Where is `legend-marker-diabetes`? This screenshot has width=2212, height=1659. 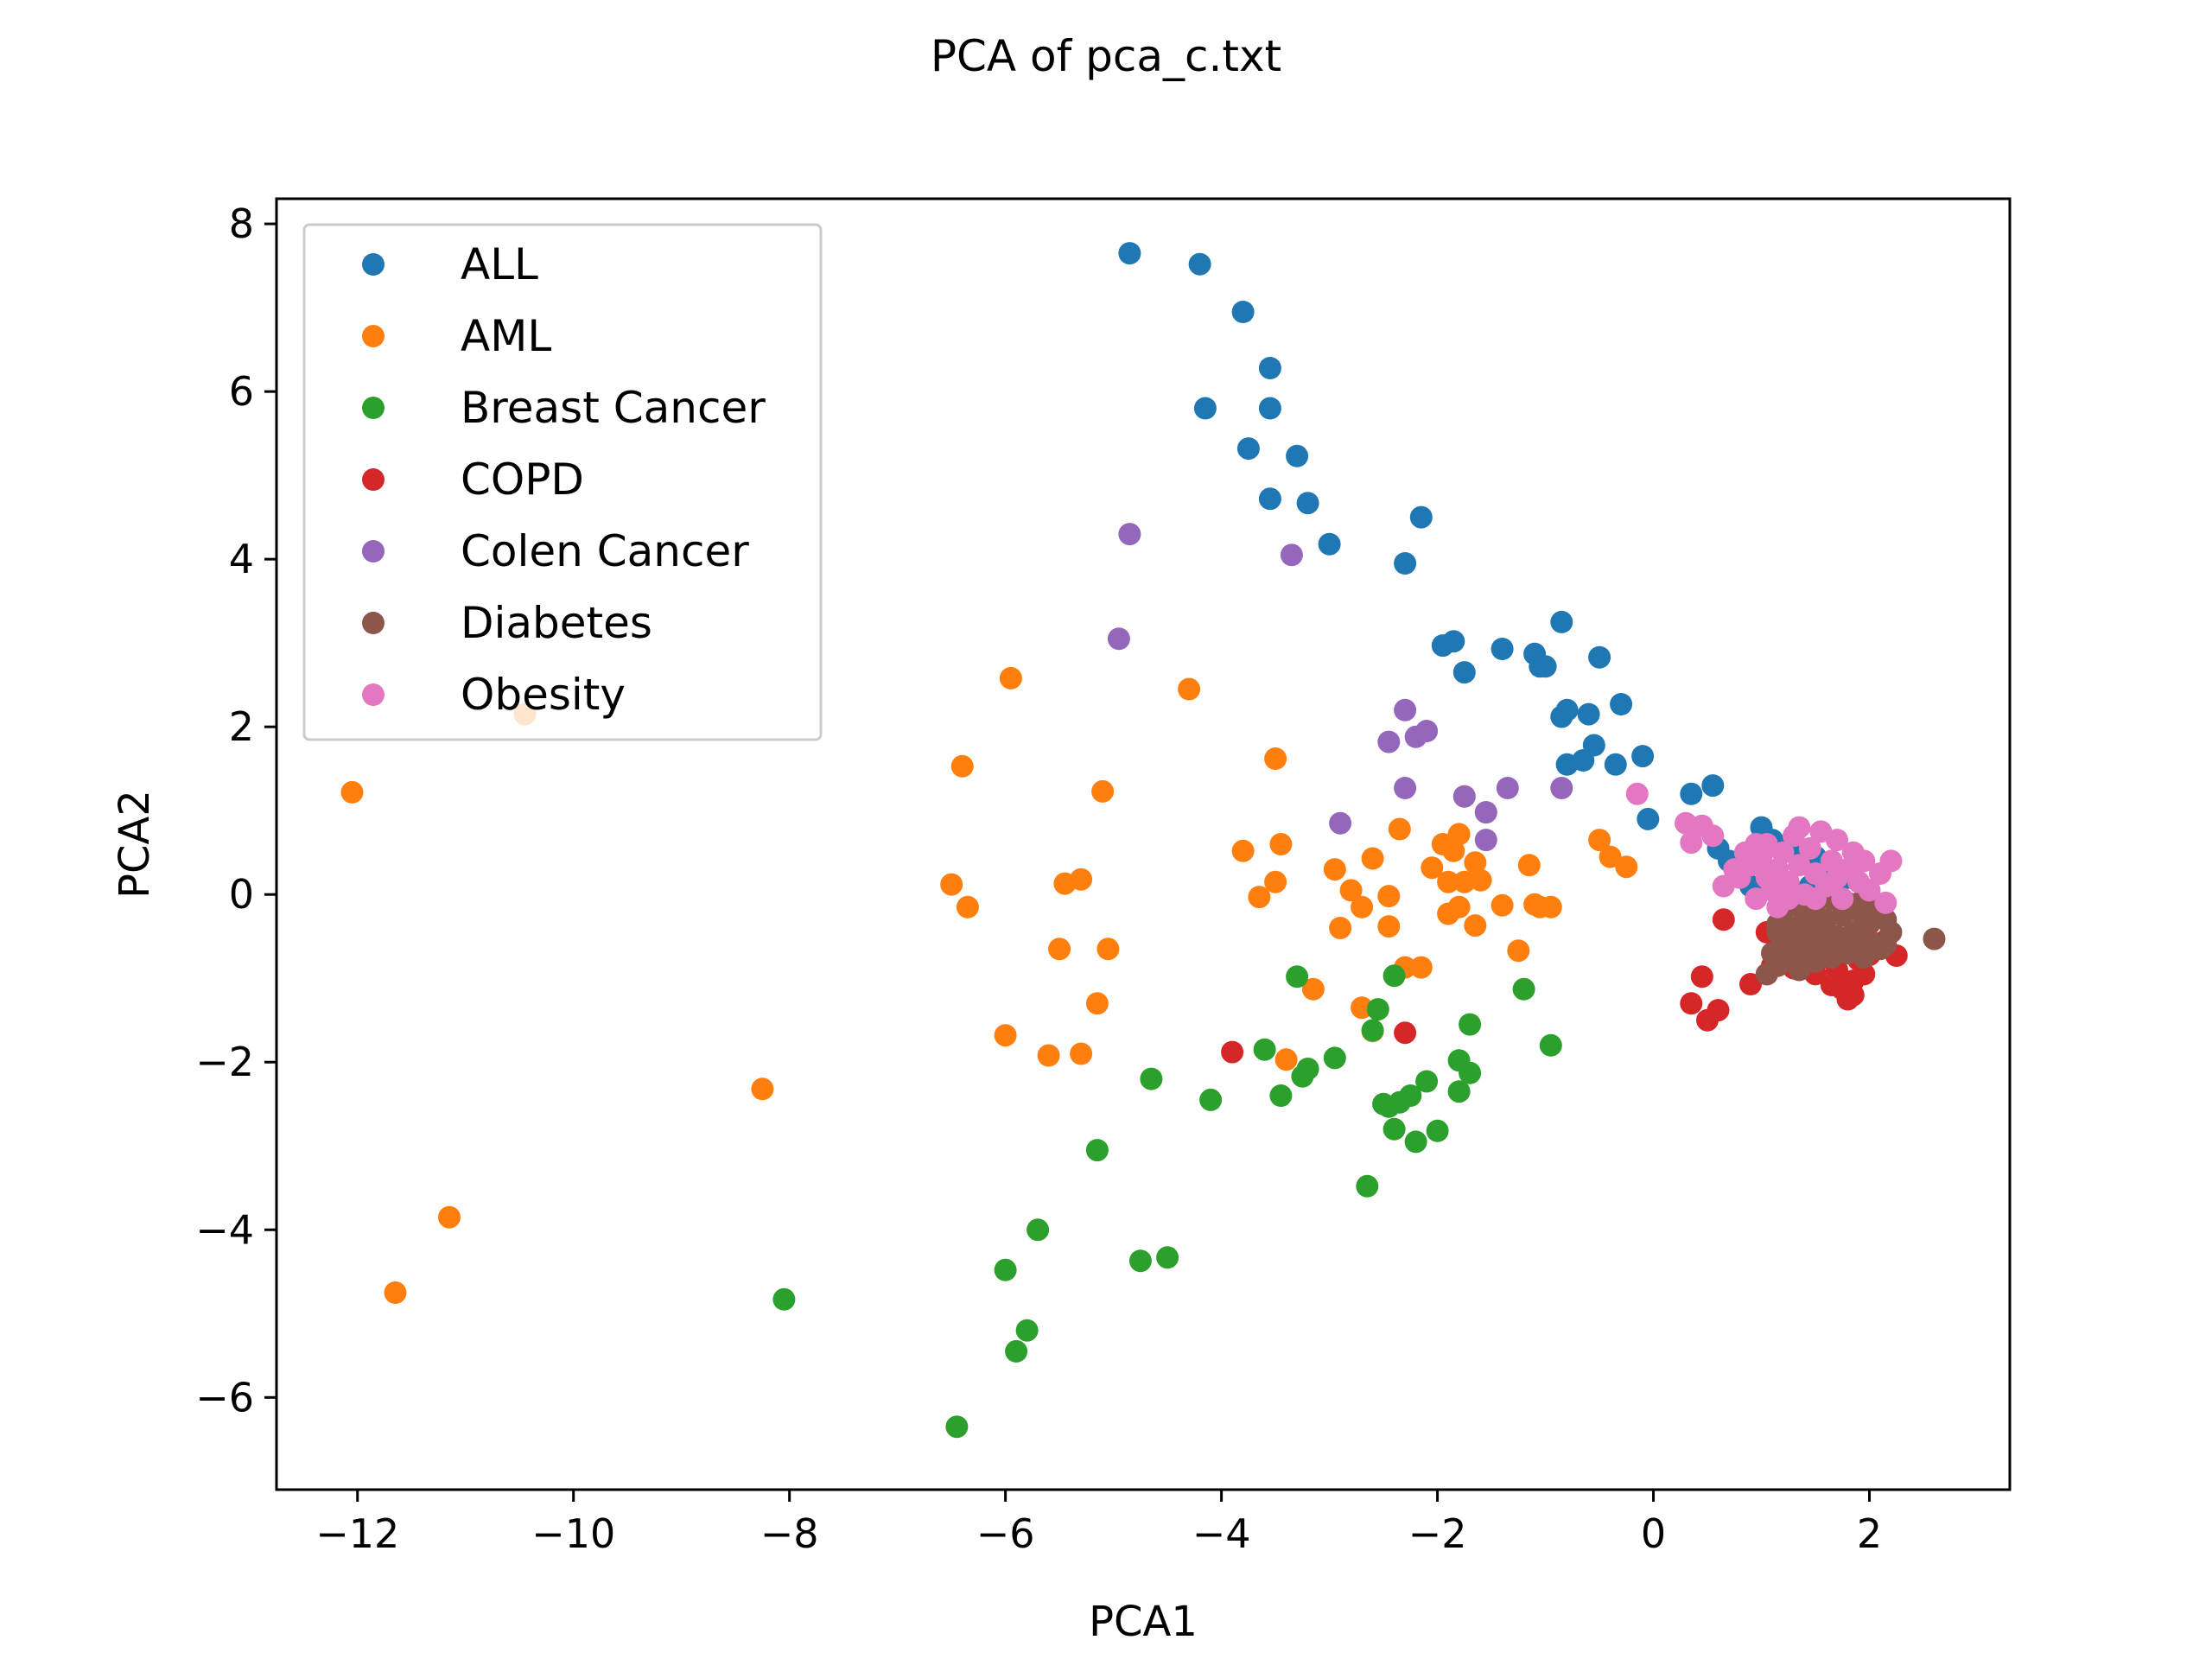 legend-marker-diabetes is located at coordinates (373, 623).